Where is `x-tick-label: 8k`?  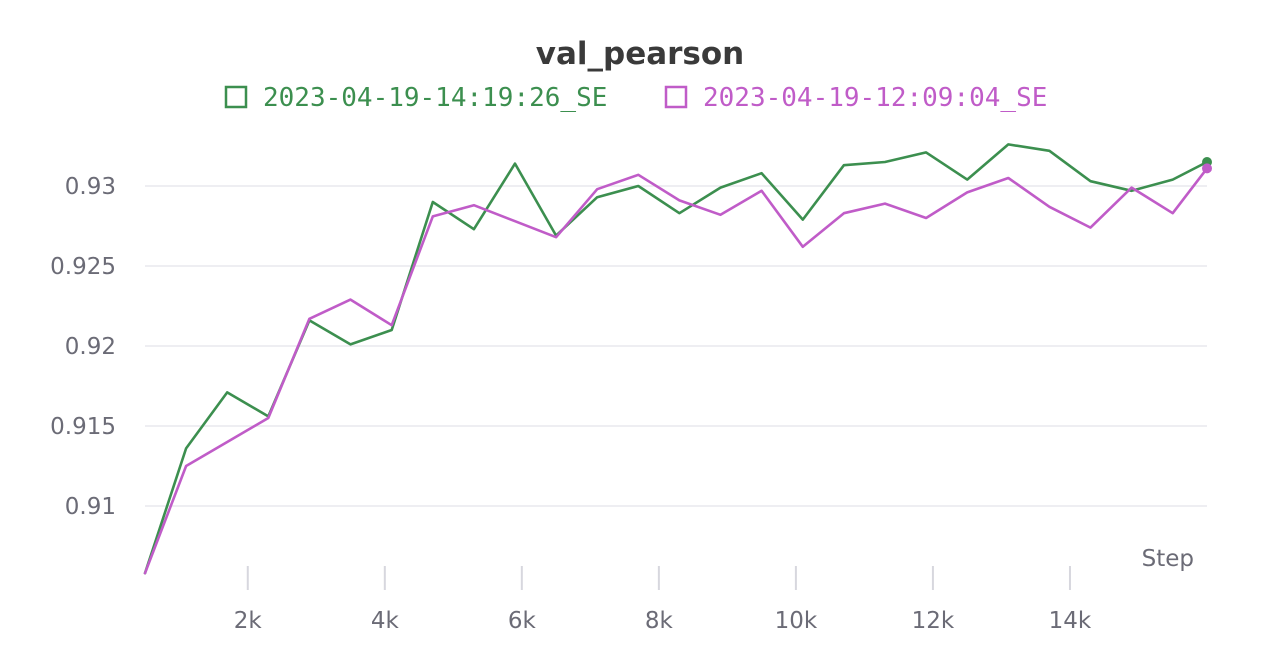 x-tick-label: 8k is located at coordinates (659, 621).